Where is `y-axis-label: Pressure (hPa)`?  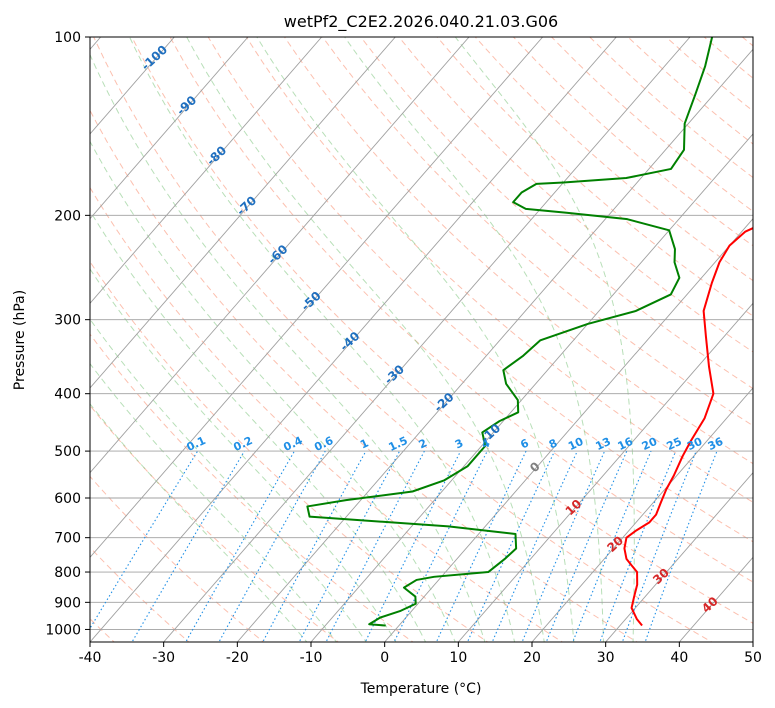 y-axis-label: Pressure (hPa) is located at coordinates (20, 340).